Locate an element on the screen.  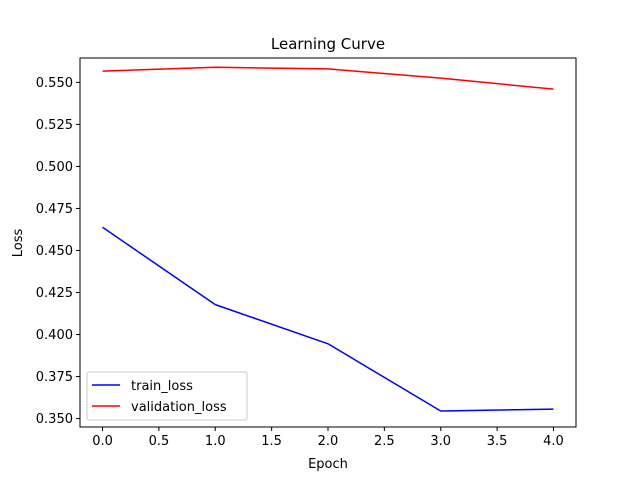
y-tick-label: 0.500 is located at coordinates (54, 167).